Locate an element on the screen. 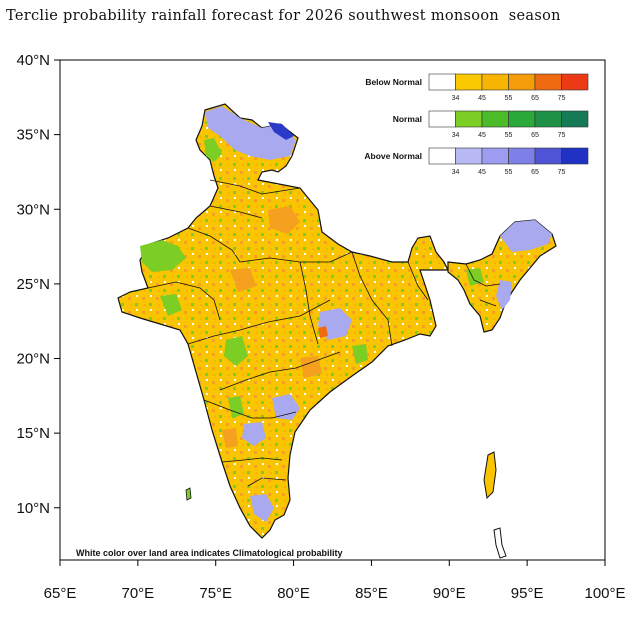 This screenshot has width=640, height=640. lon-tick-label: 65°E is located at coordinates (60, 593).